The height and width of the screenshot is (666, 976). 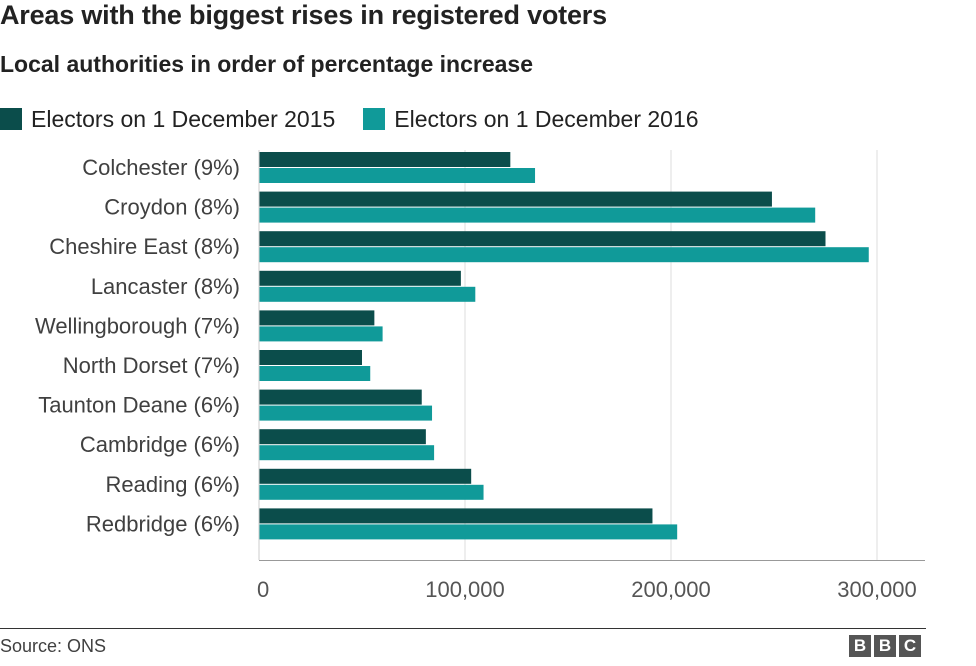 What do you see at coordinates (463, 628) in the screenshot?
I see `footer-divider` at bounding box center [463, 628].